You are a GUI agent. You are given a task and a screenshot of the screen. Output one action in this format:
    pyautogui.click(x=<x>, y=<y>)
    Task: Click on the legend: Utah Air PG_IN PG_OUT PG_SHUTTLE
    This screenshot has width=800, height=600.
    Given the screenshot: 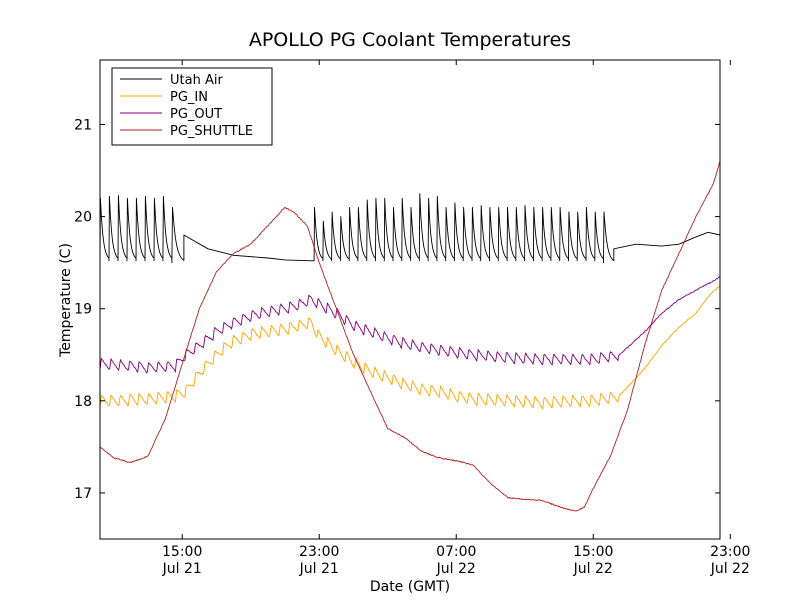 What is the action you would take?
    pyautogui.click(x=192, y=106)
    